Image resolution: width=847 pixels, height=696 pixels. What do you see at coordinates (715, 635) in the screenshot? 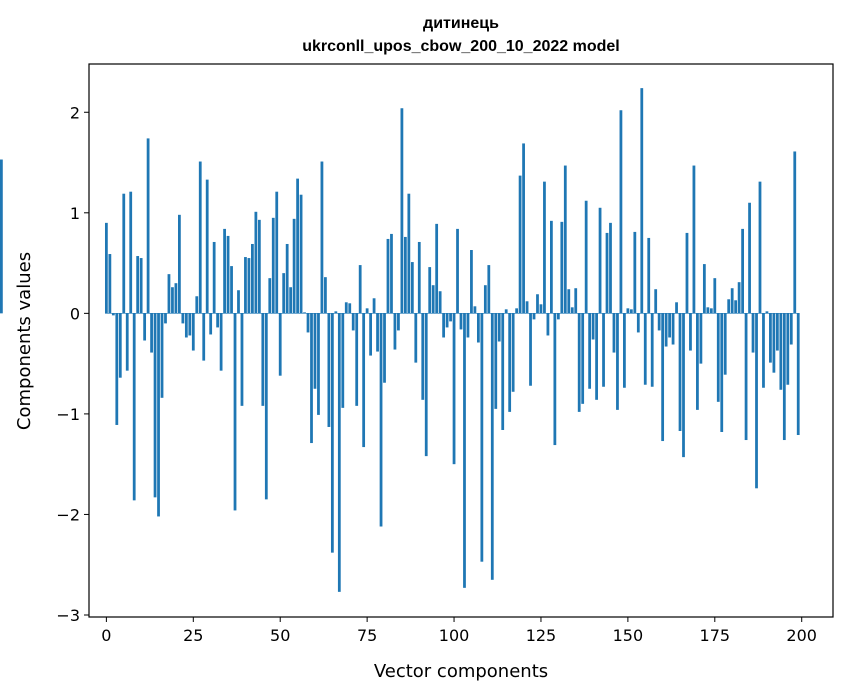
I see `x-tick-label: 175` at bounding box center [715, 635].